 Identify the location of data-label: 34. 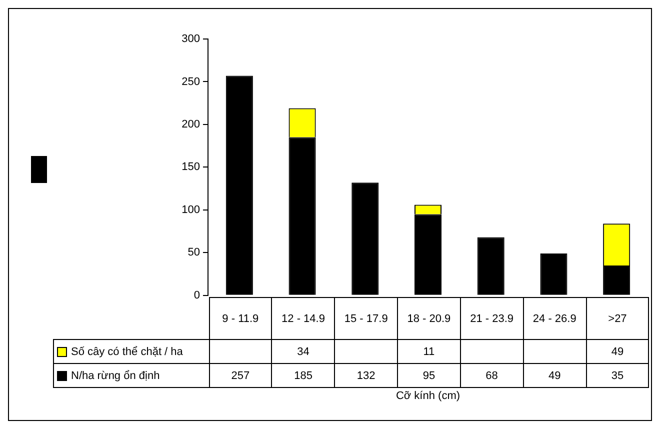
(303, 352).